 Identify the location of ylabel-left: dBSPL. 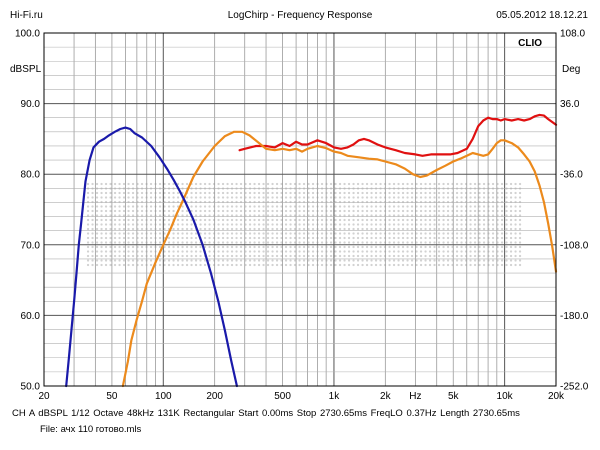
(26, 69).